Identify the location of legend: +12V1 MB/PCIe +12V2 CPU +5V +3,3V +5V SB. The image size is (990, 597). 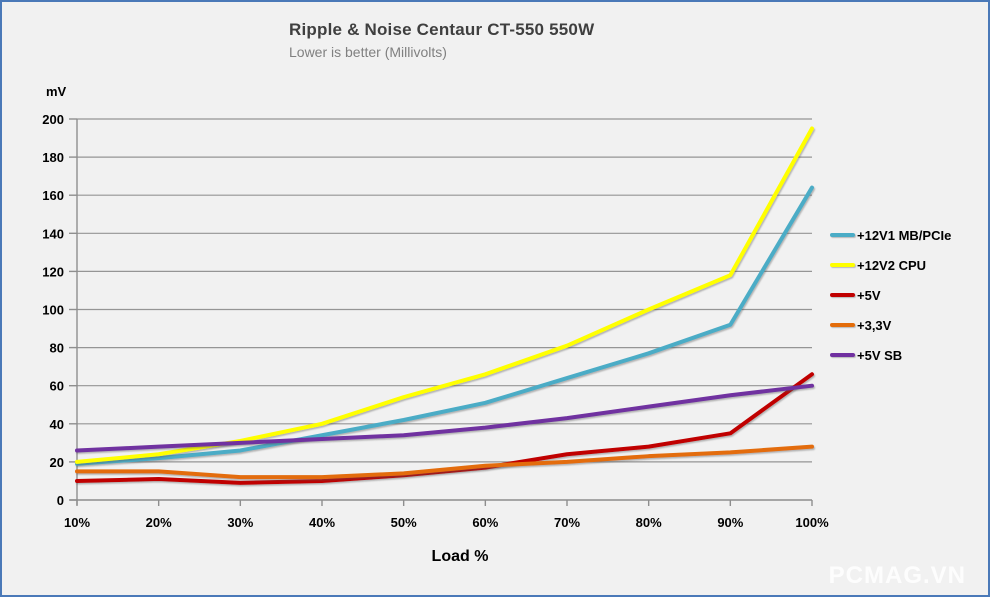
(890, 295).